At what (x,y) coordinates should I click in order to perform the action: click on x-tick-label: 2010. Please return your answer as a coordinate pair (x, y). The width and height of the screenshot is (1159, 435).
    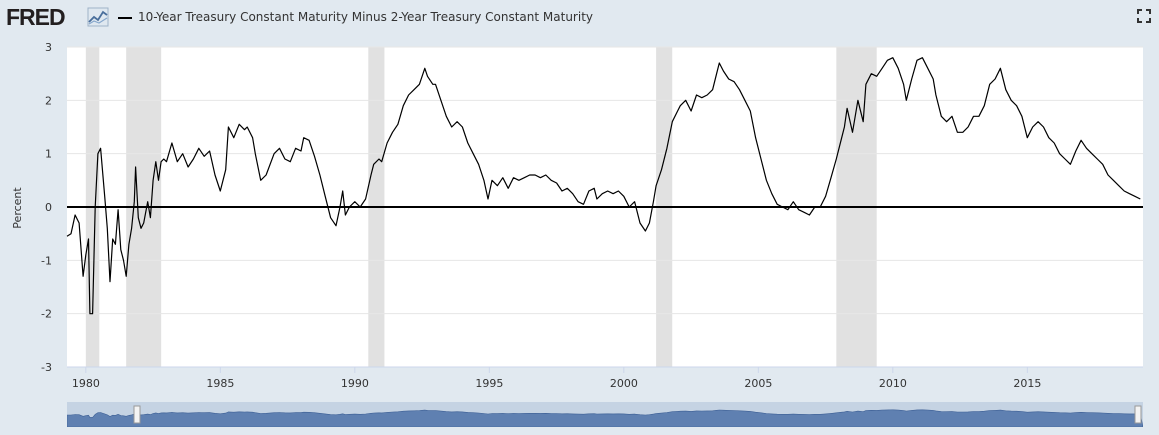
    Looking at the image, I should click on (893, 383).